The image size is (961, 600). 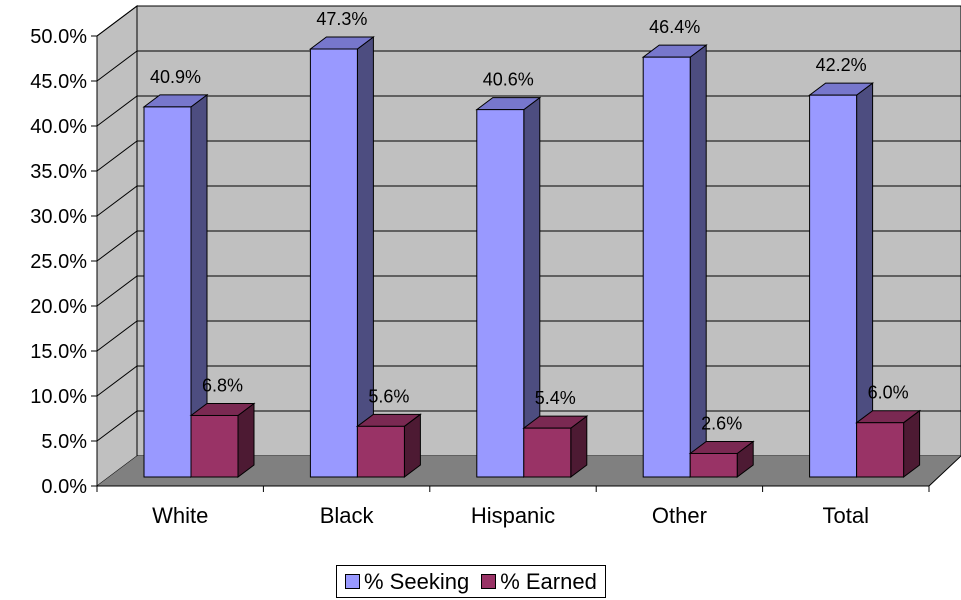 I want to click on y-tick-label: 5.0%, so click(x=64, y=442).